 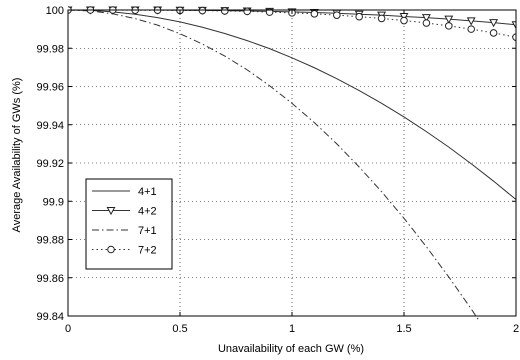 I want to click on y-tick-label: 99.96, so click(x=50, y=88).